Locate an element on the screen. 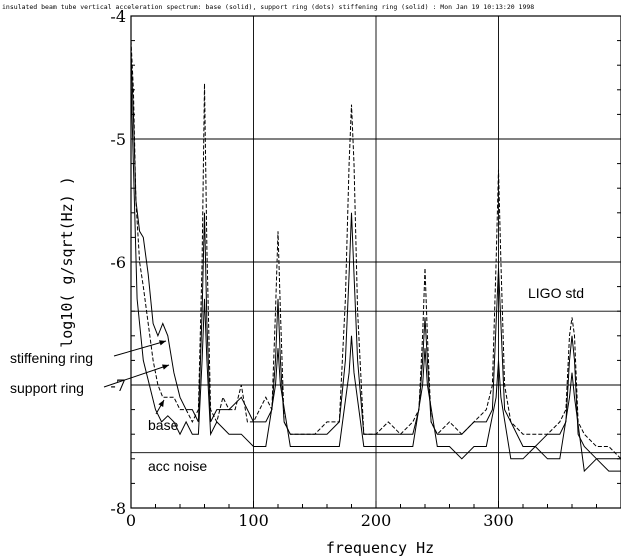  annotation-acc-noise: acc noise is located at coordinates (177, 466).